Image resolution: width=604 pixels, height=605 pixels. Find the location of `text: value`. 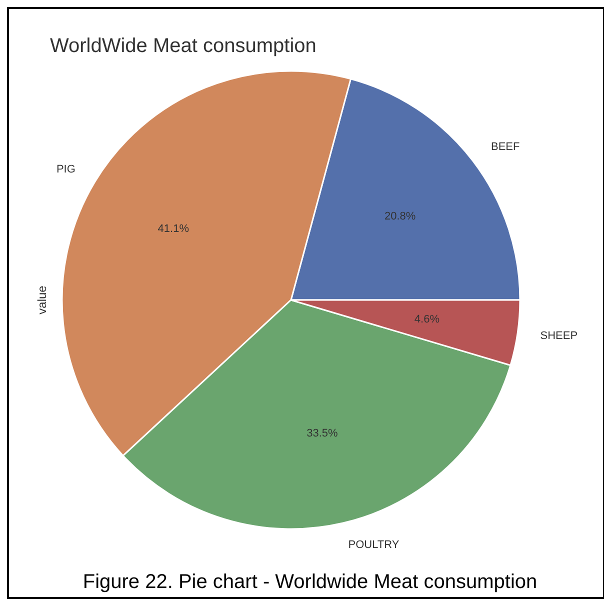

text: value is located at coordinates (42, 299).